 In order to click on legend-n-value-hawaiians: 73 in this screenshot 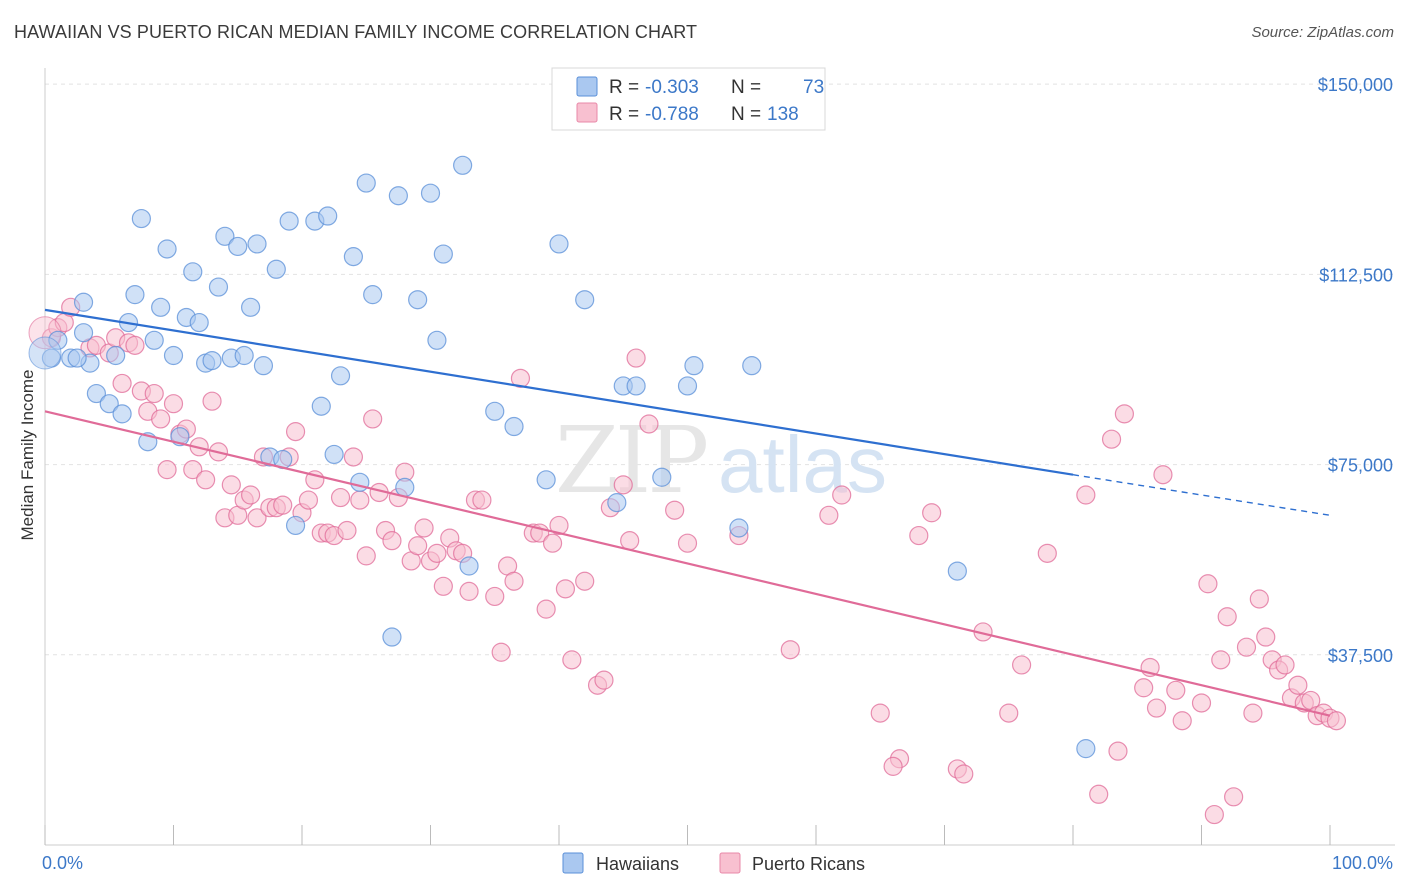, I will do `click(813, 87)`.